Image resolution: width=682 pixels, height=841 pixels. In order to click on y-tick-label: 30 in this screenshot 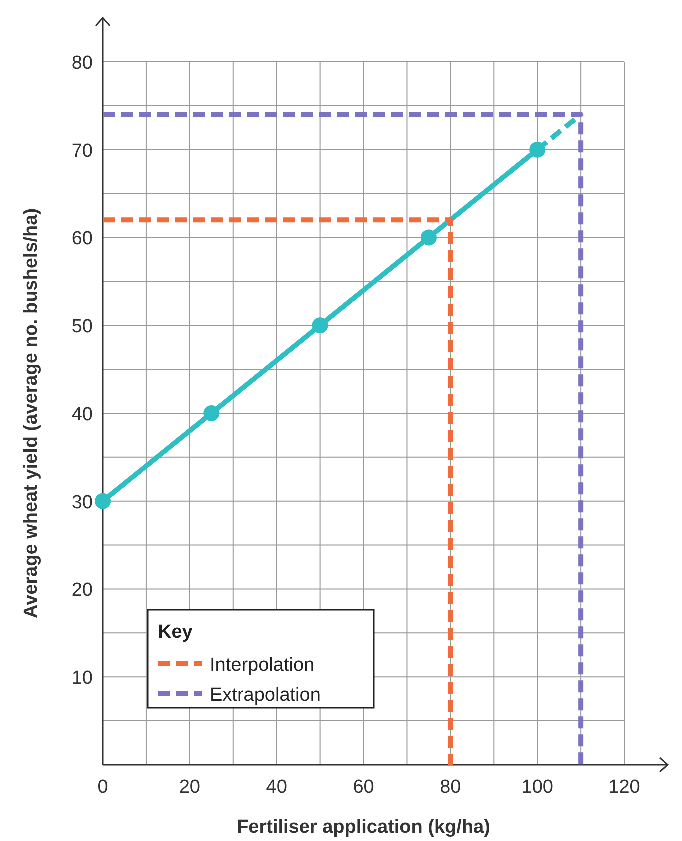, I will do `click(82, 503)`.